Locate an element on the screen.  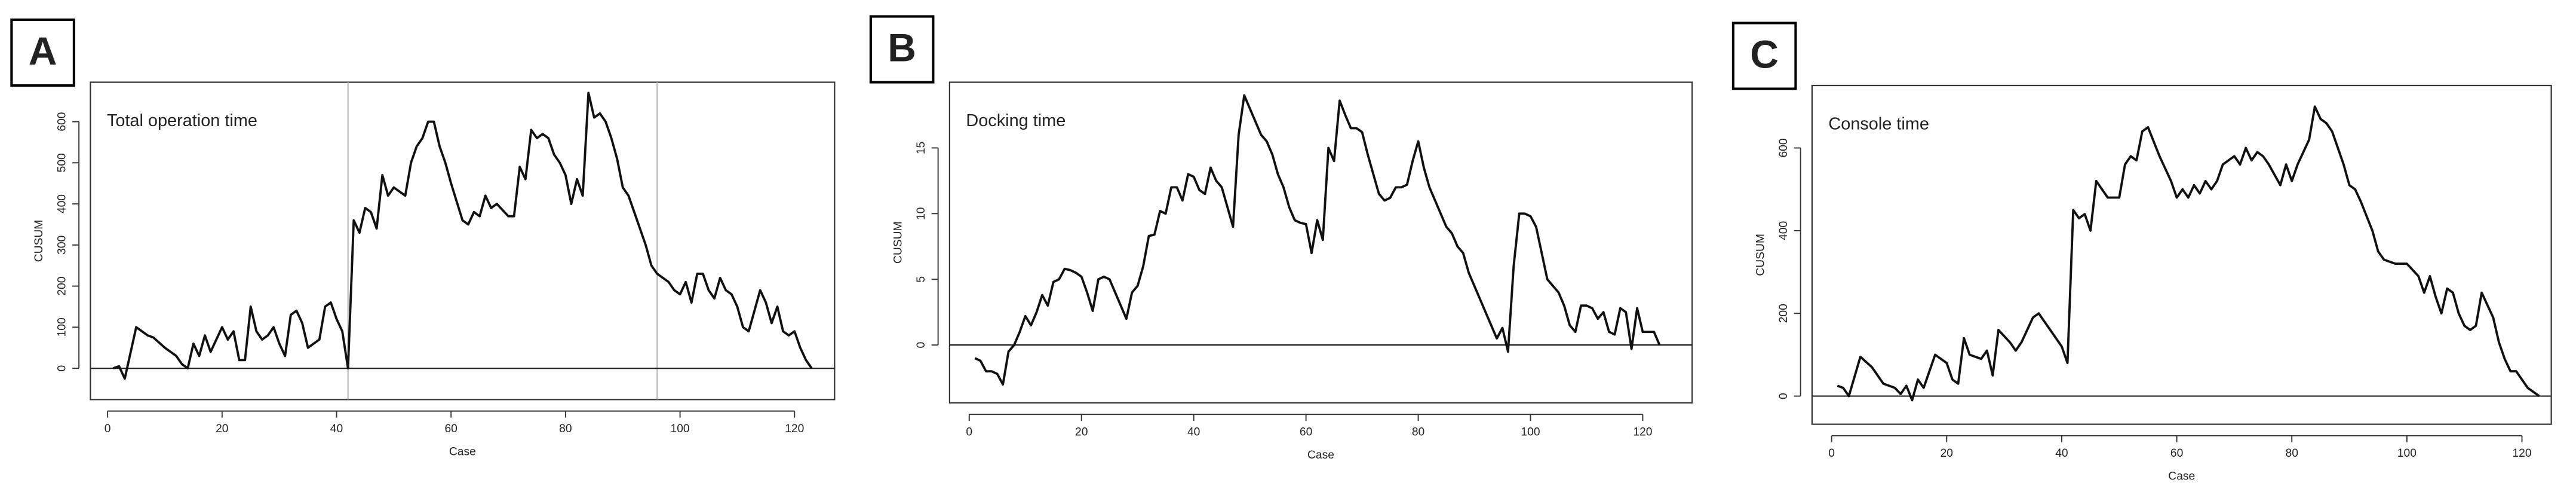
panel-letter: A is located at coordinates (43, 51).